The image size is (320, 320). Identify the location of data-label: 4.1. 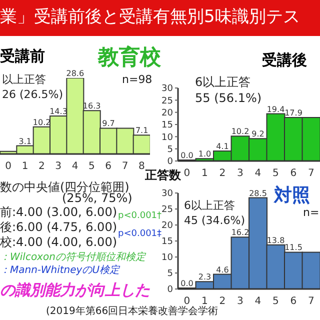
(222, 147).